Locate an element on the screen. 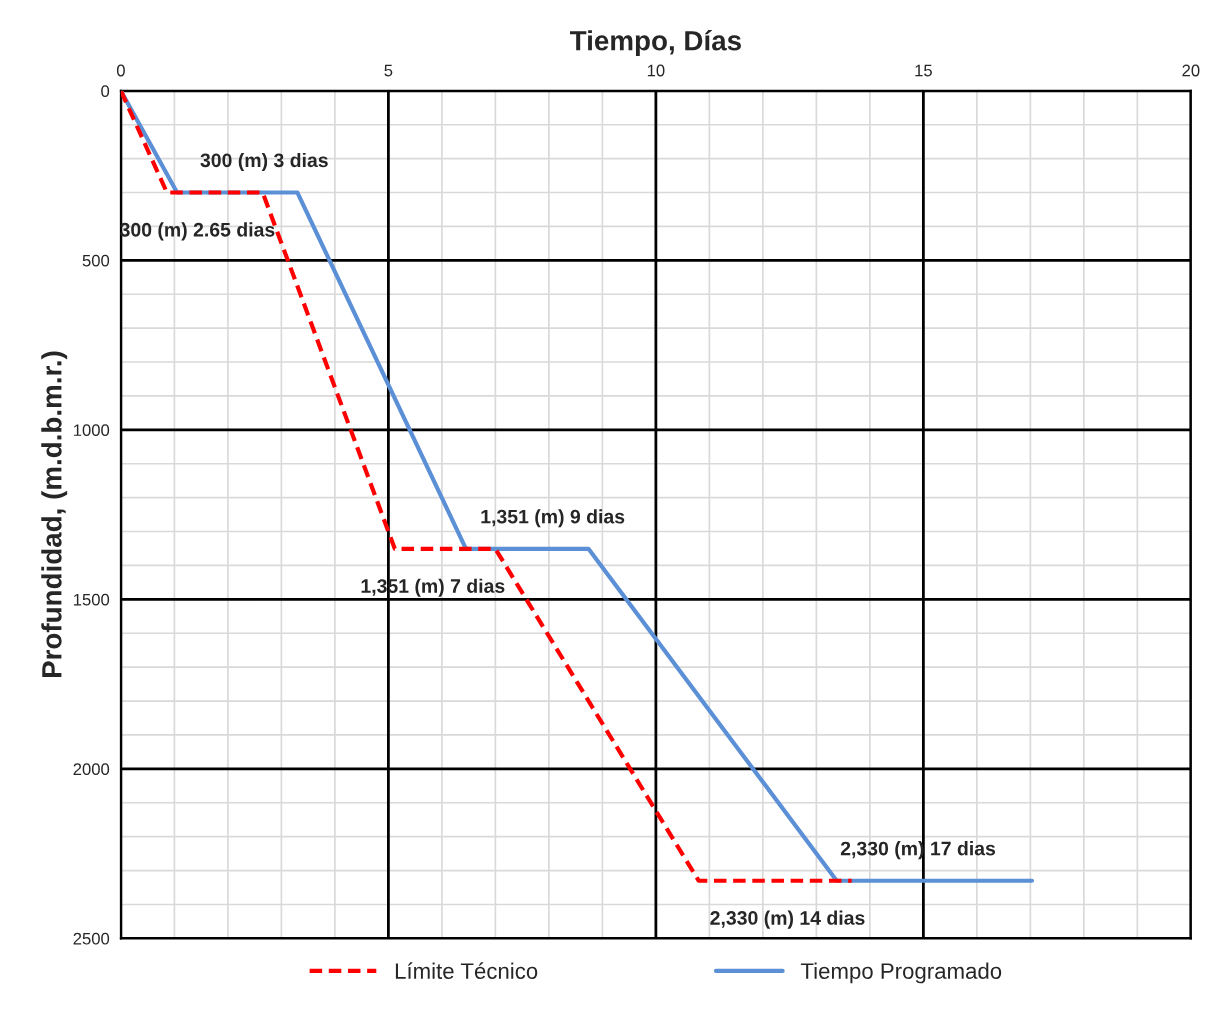  y-tick-label: 2000 is located at coordinates (91, 769).